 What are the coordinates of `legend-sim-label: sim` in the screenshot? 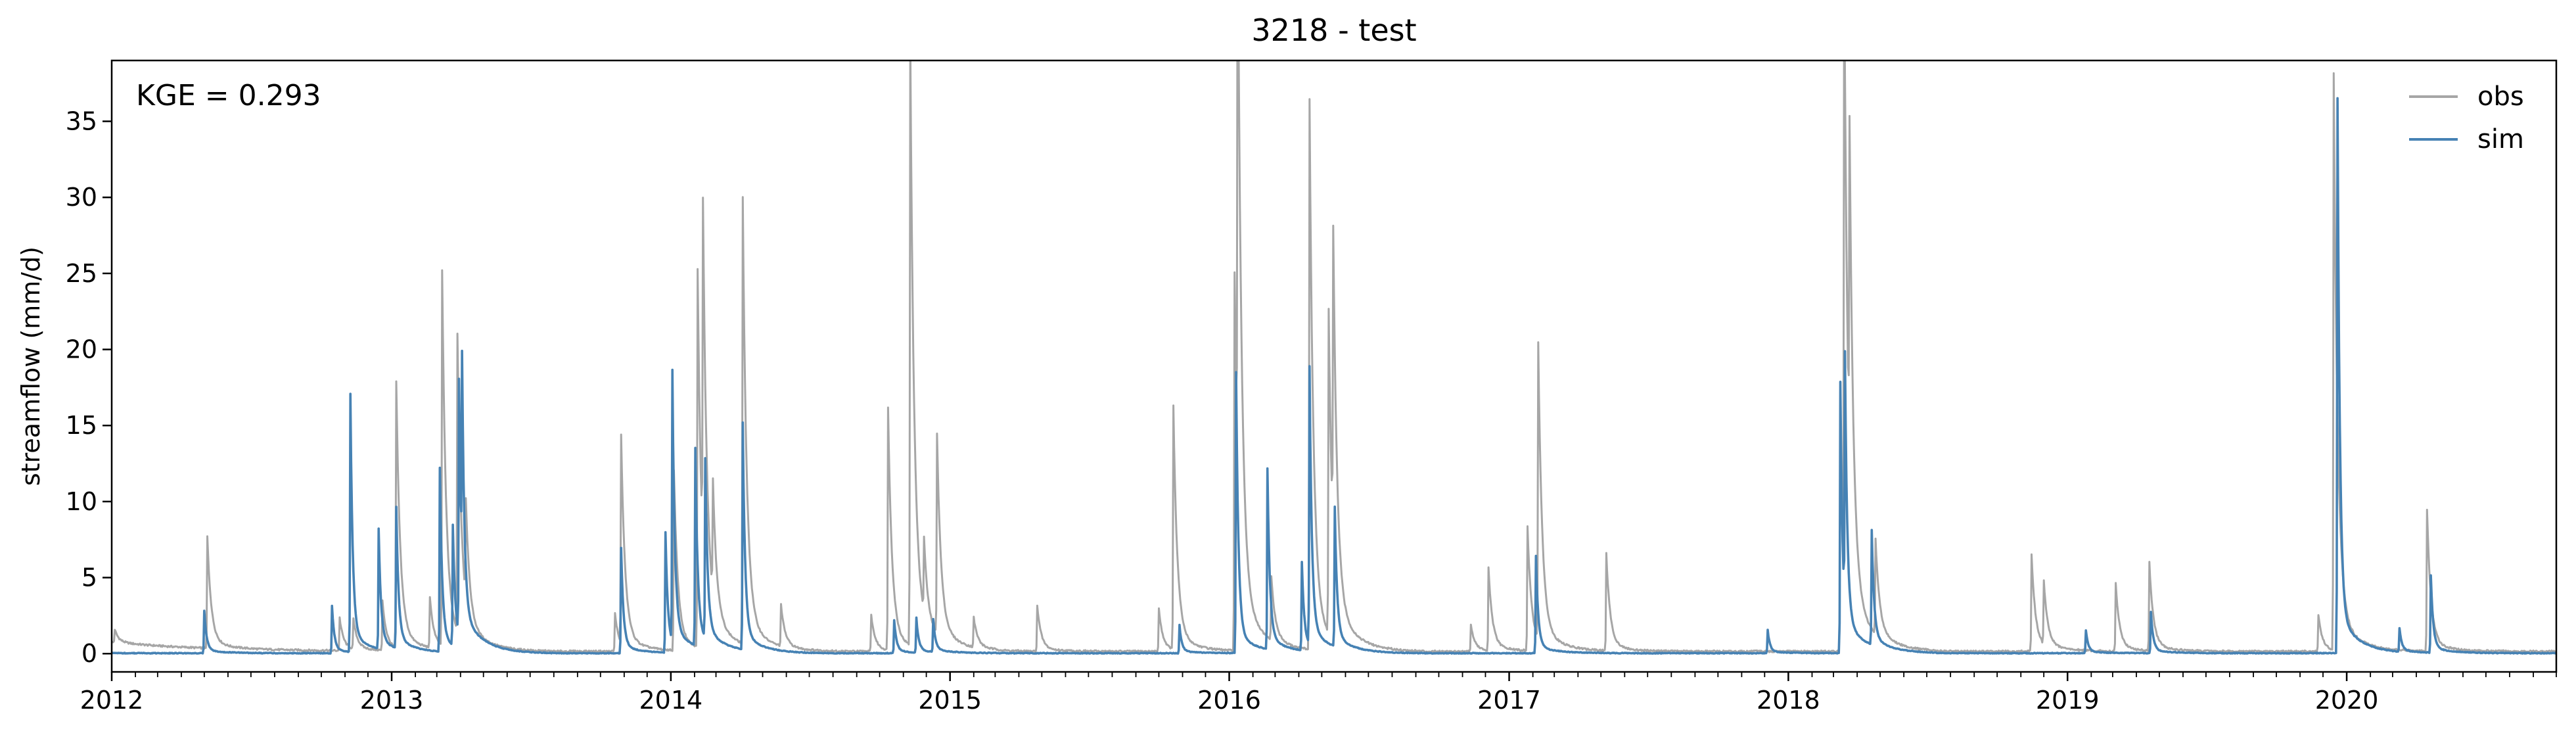 It's located at (2500, 139).